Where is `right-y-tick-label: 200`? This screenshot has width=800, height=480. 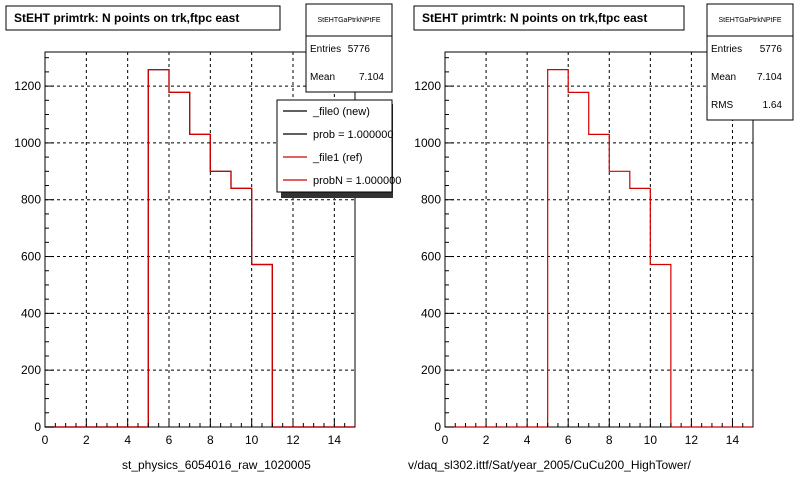 right-y-tick-label: 200 is located at coordinates (431, 370).